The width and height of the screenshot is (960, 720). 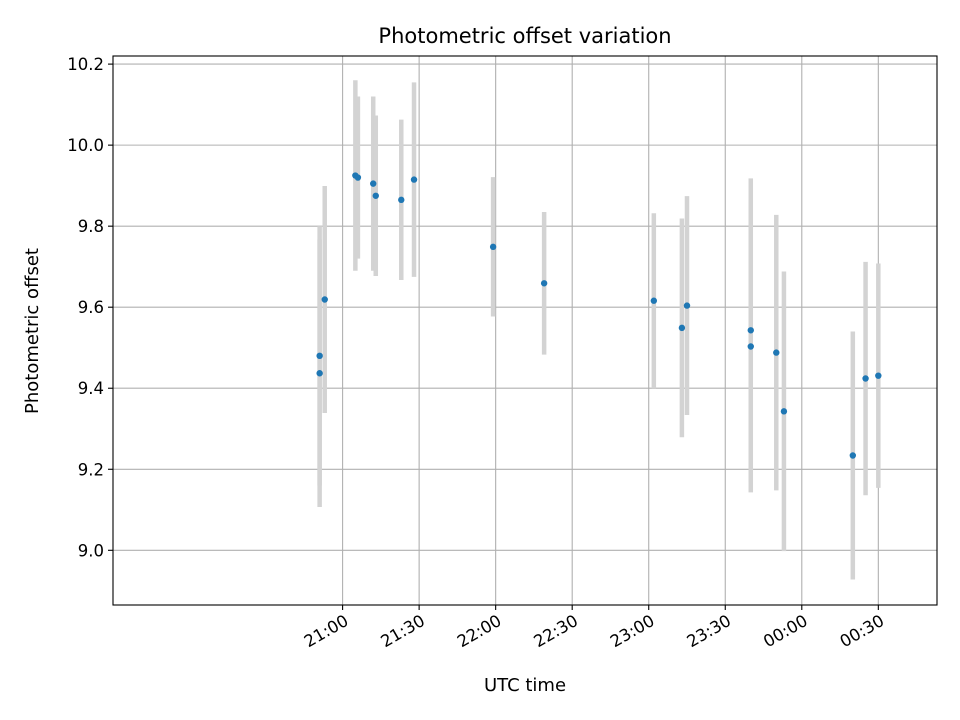 What do you see at coordinates (91, 469) in the screenshot?
I see `y-tick-label: 9.2` at bounding box center [91, 469].